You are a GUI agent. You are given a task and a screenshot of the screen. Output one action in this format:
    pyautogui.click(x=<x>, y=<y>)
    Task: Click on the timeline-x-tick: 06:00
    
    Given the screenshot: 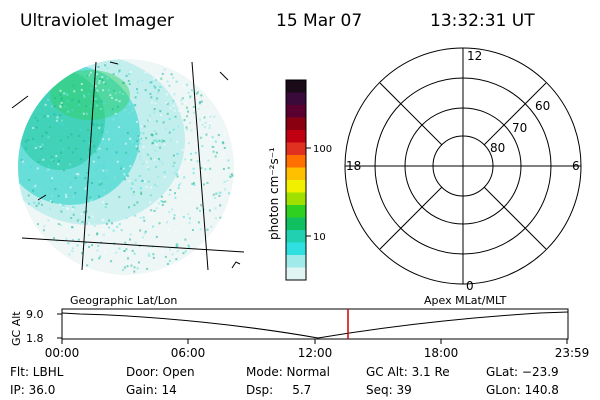 What is the action you would take?
    pyautogui.click(x=188, y=353)
    